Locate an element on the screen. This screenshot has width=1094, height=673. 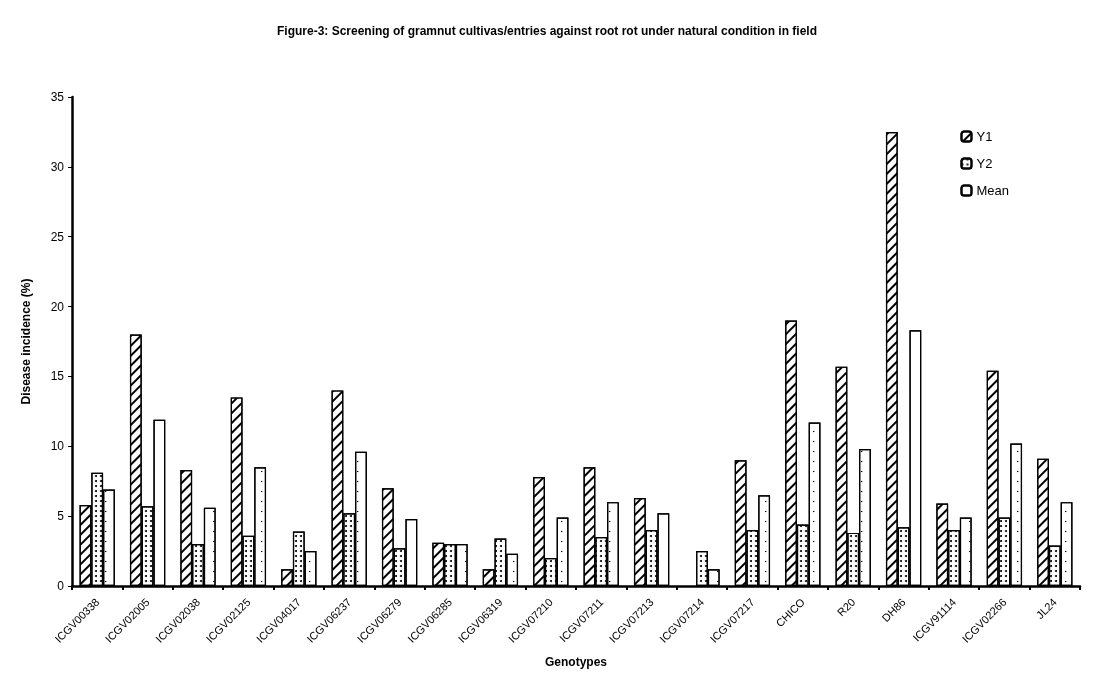
legend-label: Mean is located at coordinates (993, 190).